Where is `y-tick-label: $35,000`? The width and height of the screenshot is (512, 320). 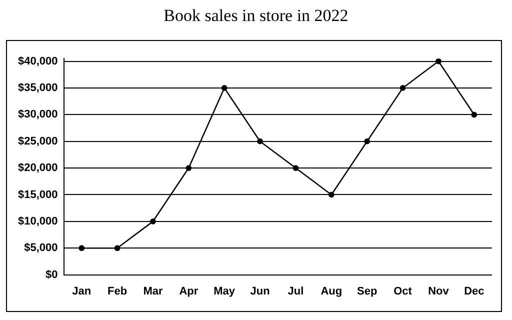 y-tick-label: $35,000 is located at coordinates (38, 88).